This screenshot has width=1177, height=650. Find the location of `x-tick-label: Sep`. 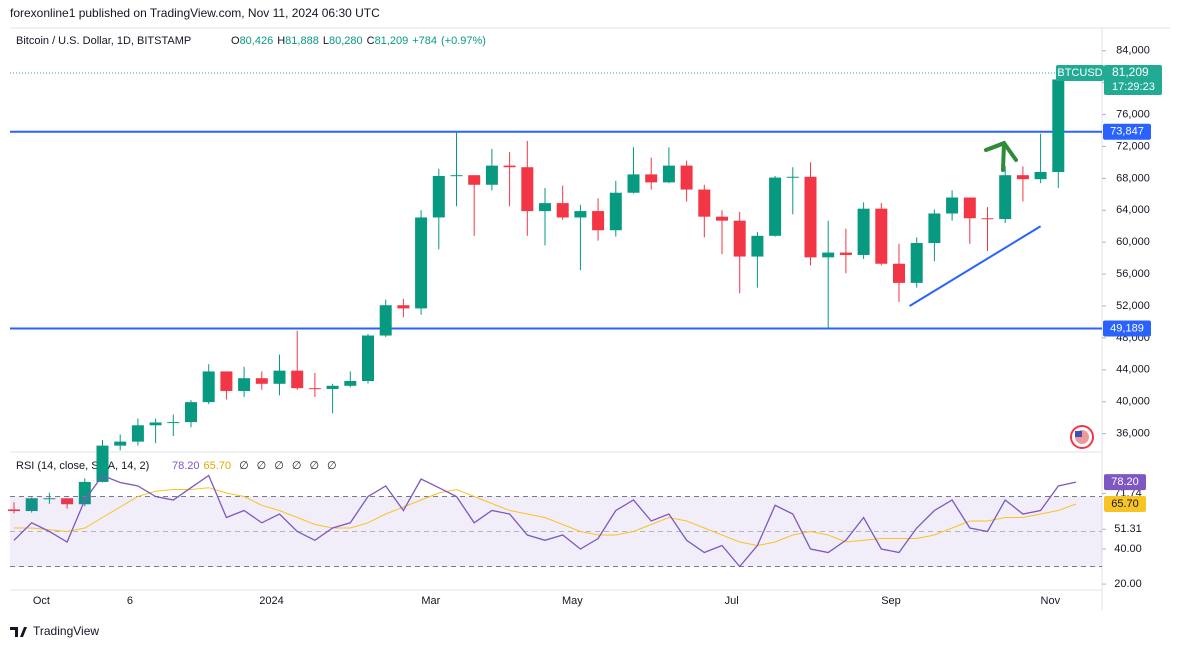

x-tick-label: Sep is located at coordinates (891, 601).